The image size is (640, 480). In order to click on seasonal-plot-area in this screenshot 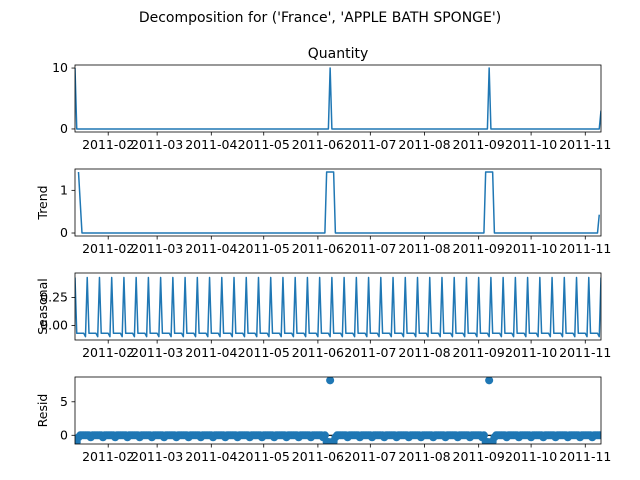, I will do `click(338, 307)`.